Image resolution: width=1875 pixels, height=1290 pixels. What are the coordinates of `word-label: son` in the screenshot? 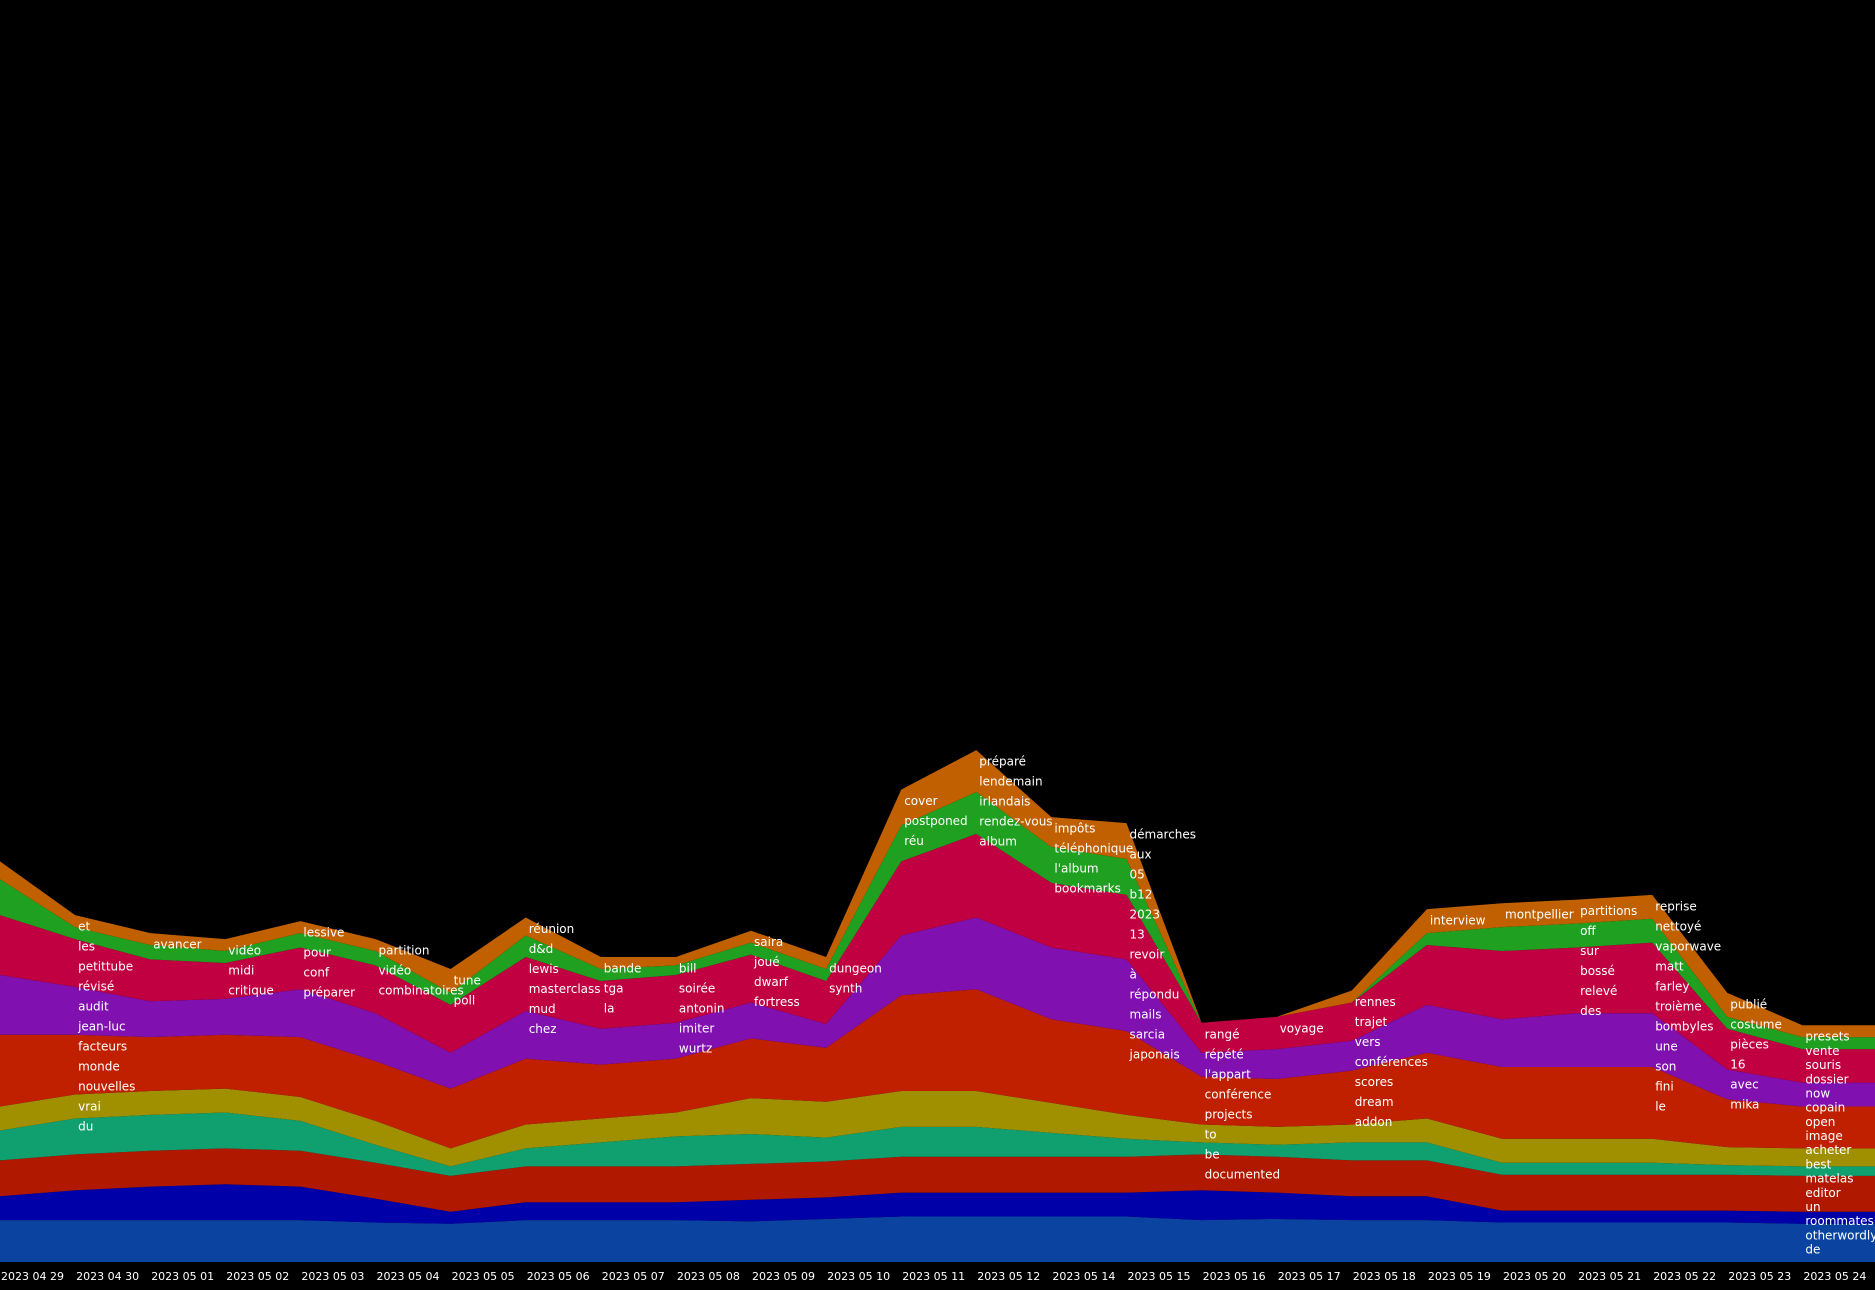 It's located at (1665, 1066).